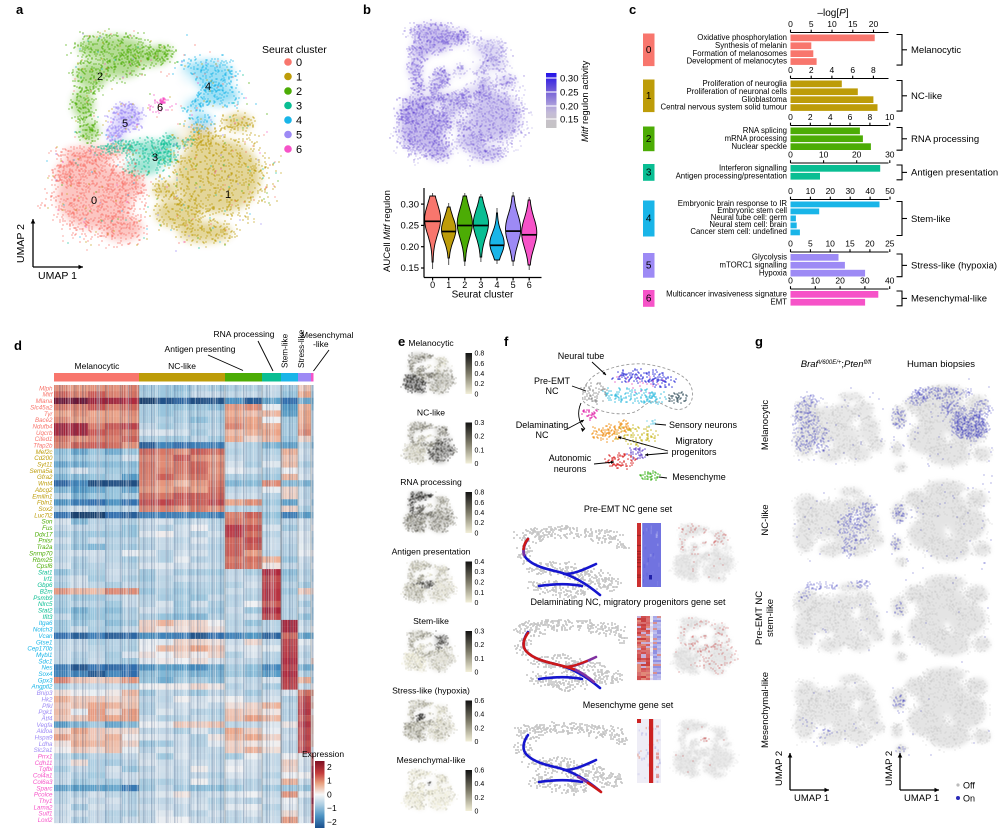 The image size is (1003, 837). Describe the element at coordinates (327, 335) in the screenshot. I see `svg-text: Mesenchymal` at that location.